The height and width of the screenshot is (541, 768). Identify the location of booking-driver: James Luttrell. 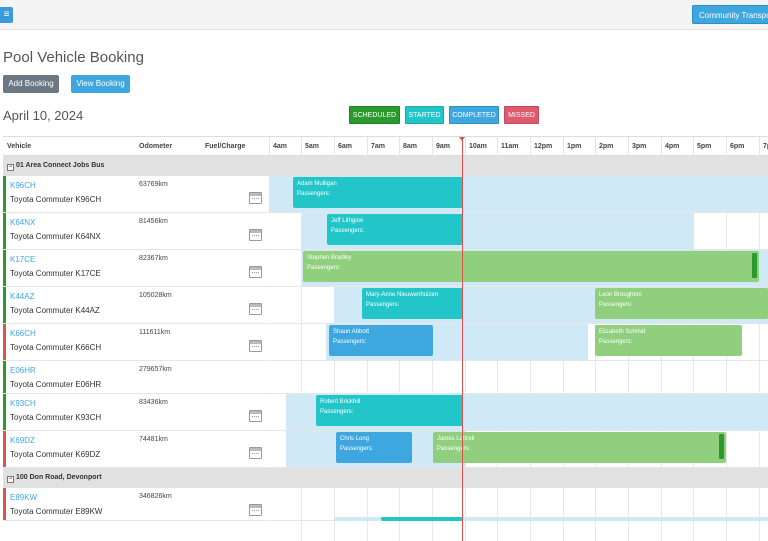
(456, 439).